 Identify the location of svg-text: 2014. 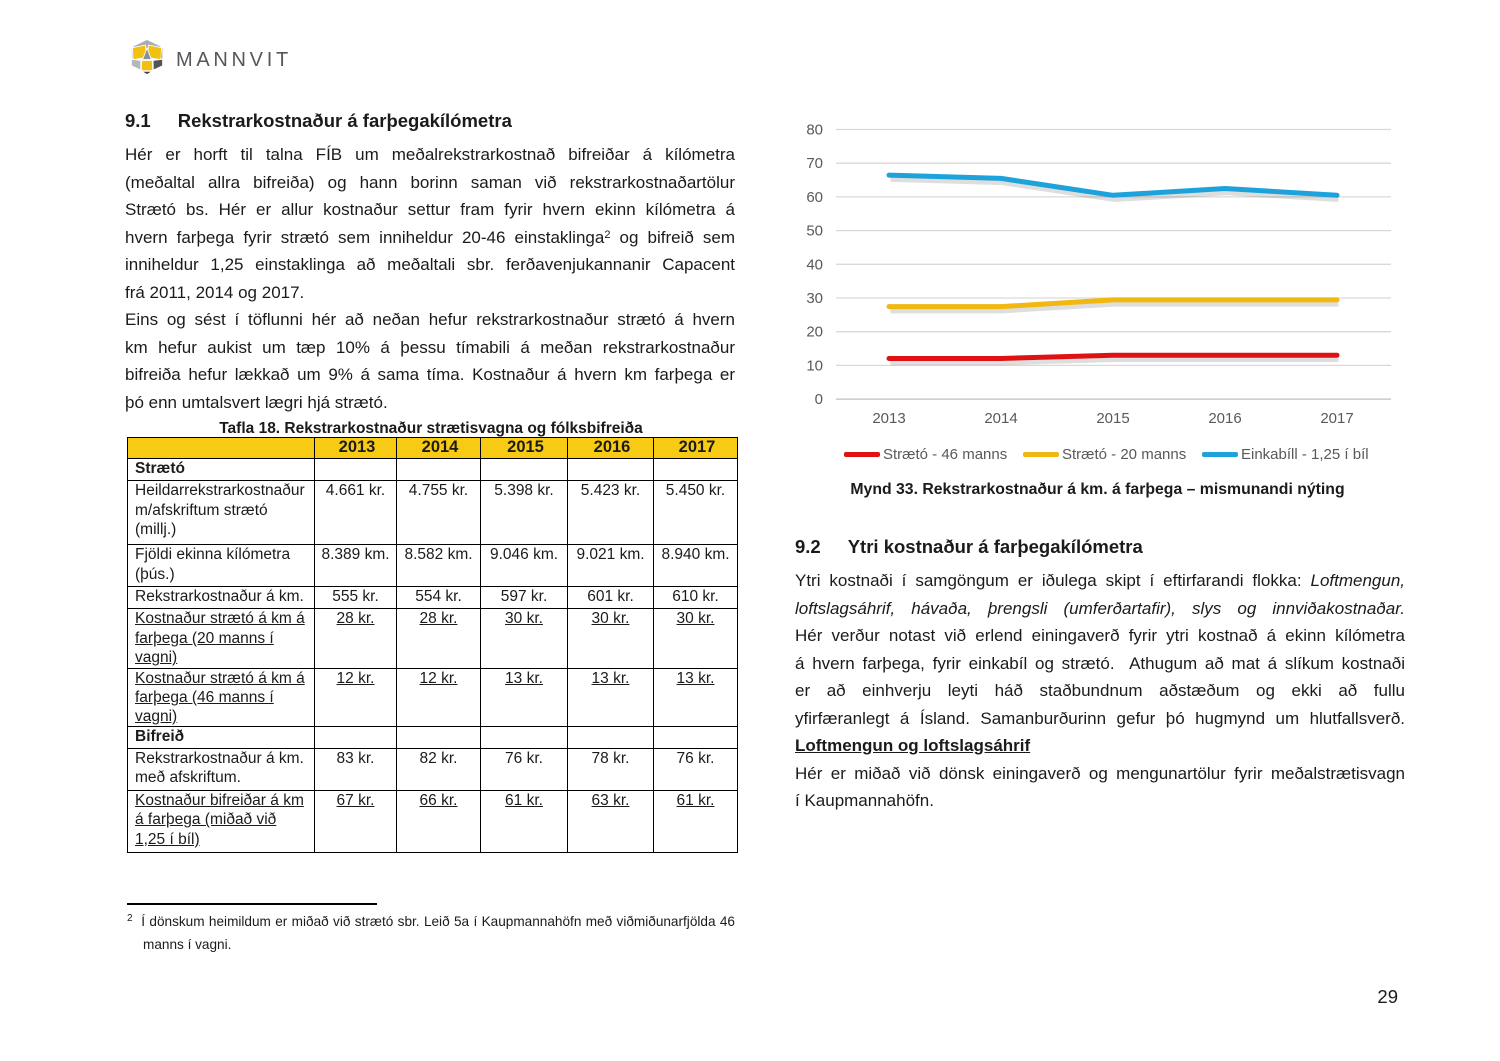
(1000, 418).